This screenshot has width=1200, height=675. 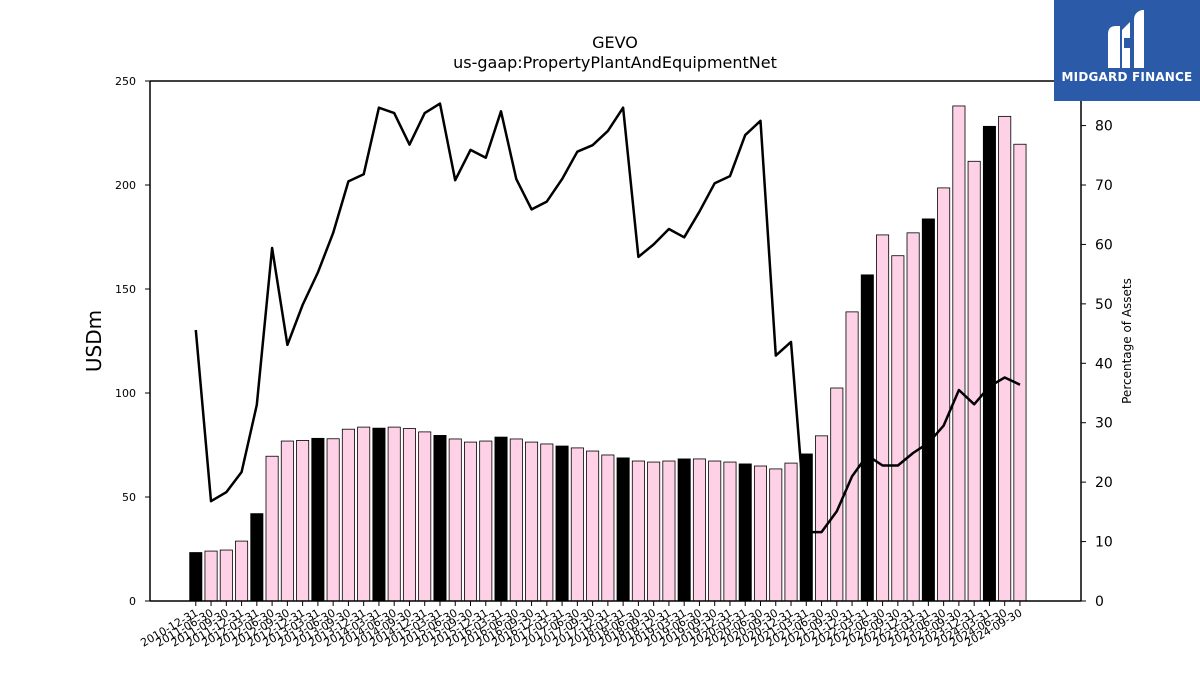 What do you see at coordinates (1104, 424) in the screenshot?
I see `y2-tick-label: 30` at bounding box center [1104, 424].